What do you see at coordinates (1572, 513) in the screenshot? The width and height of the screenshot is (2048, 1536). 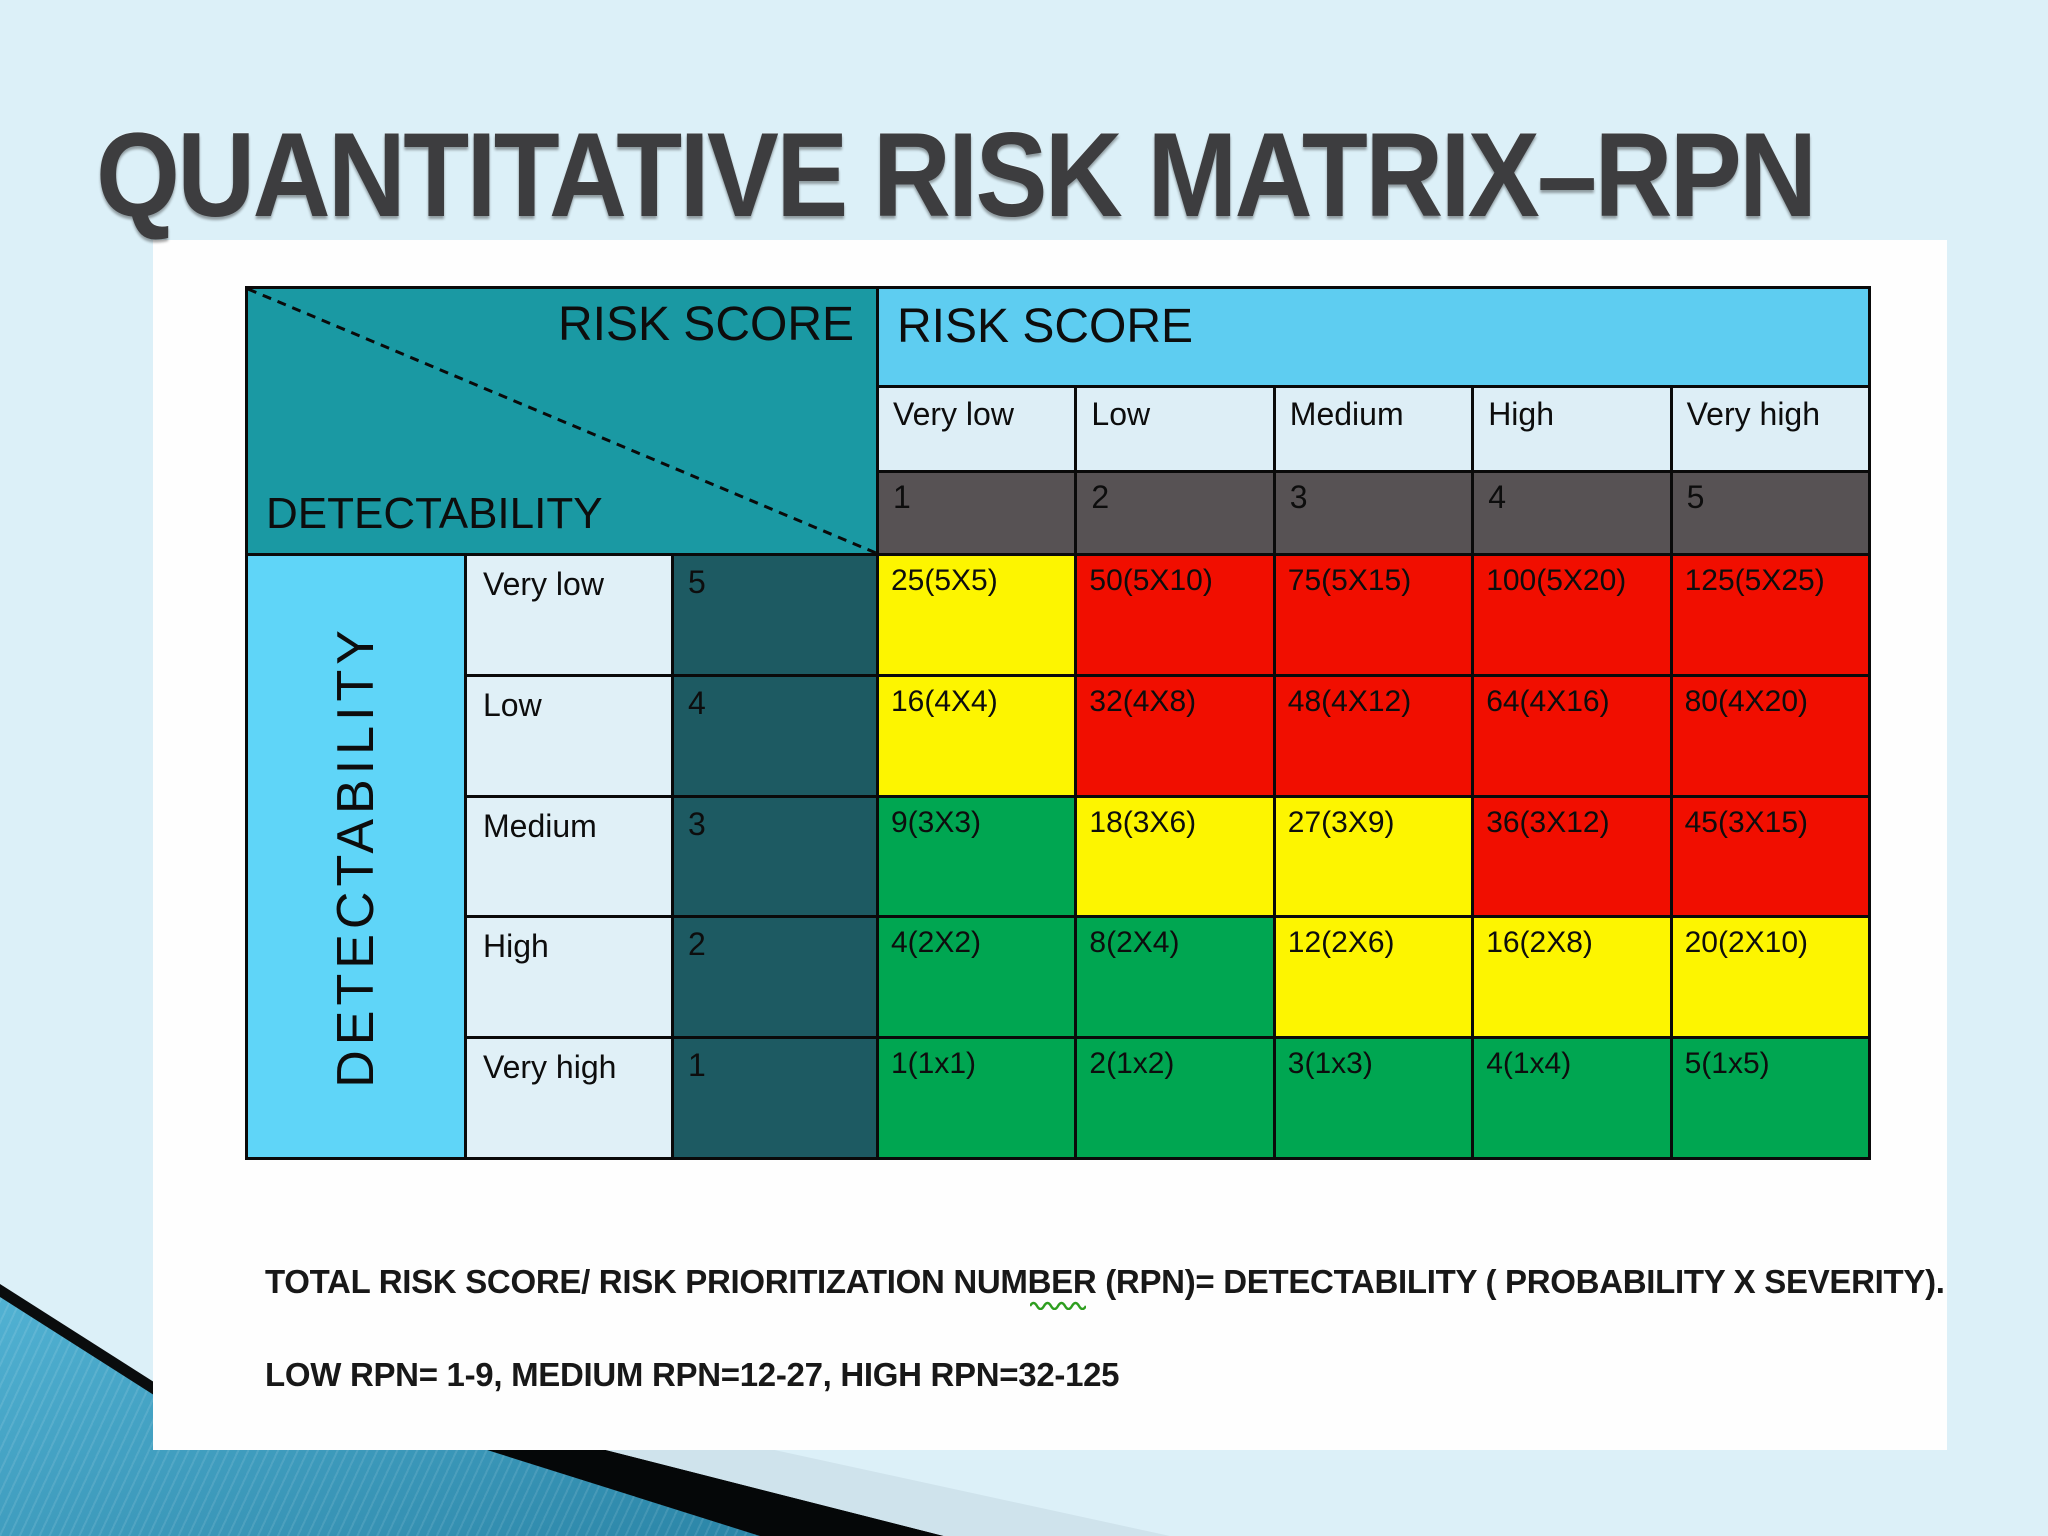 I see `column-number: 4` at bounding box center [1572, 513].